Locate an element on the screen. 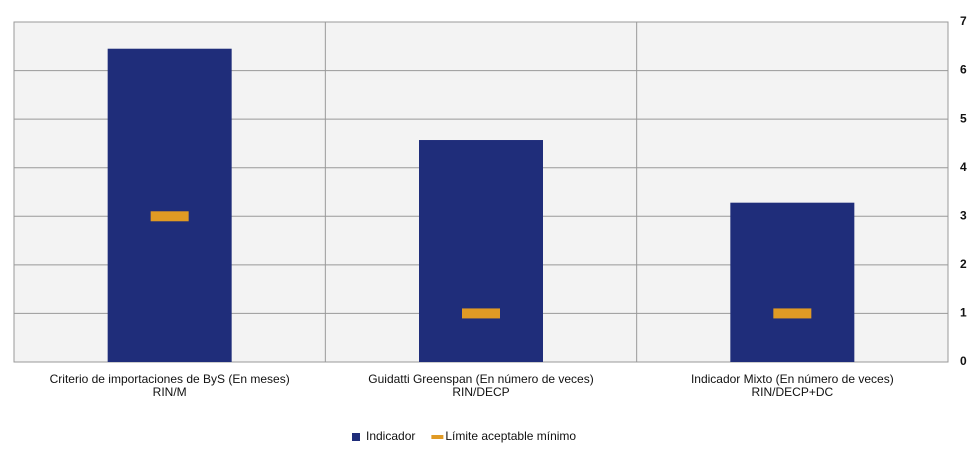  y-tick-label: 0 is located at coordinates (963, 361).